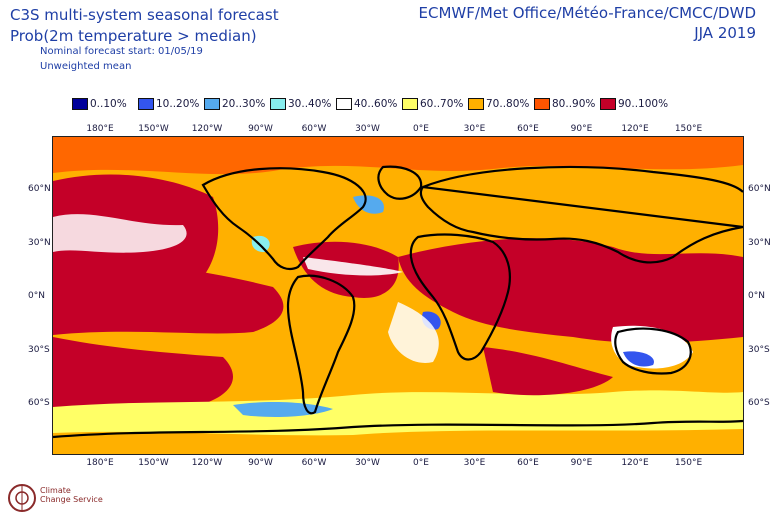 The width and height of the screenshot is (772, 521). What do you see at coordinates (460, 297) in the screenshot?
I see `africa-outline` at bounding box center [460, 297].